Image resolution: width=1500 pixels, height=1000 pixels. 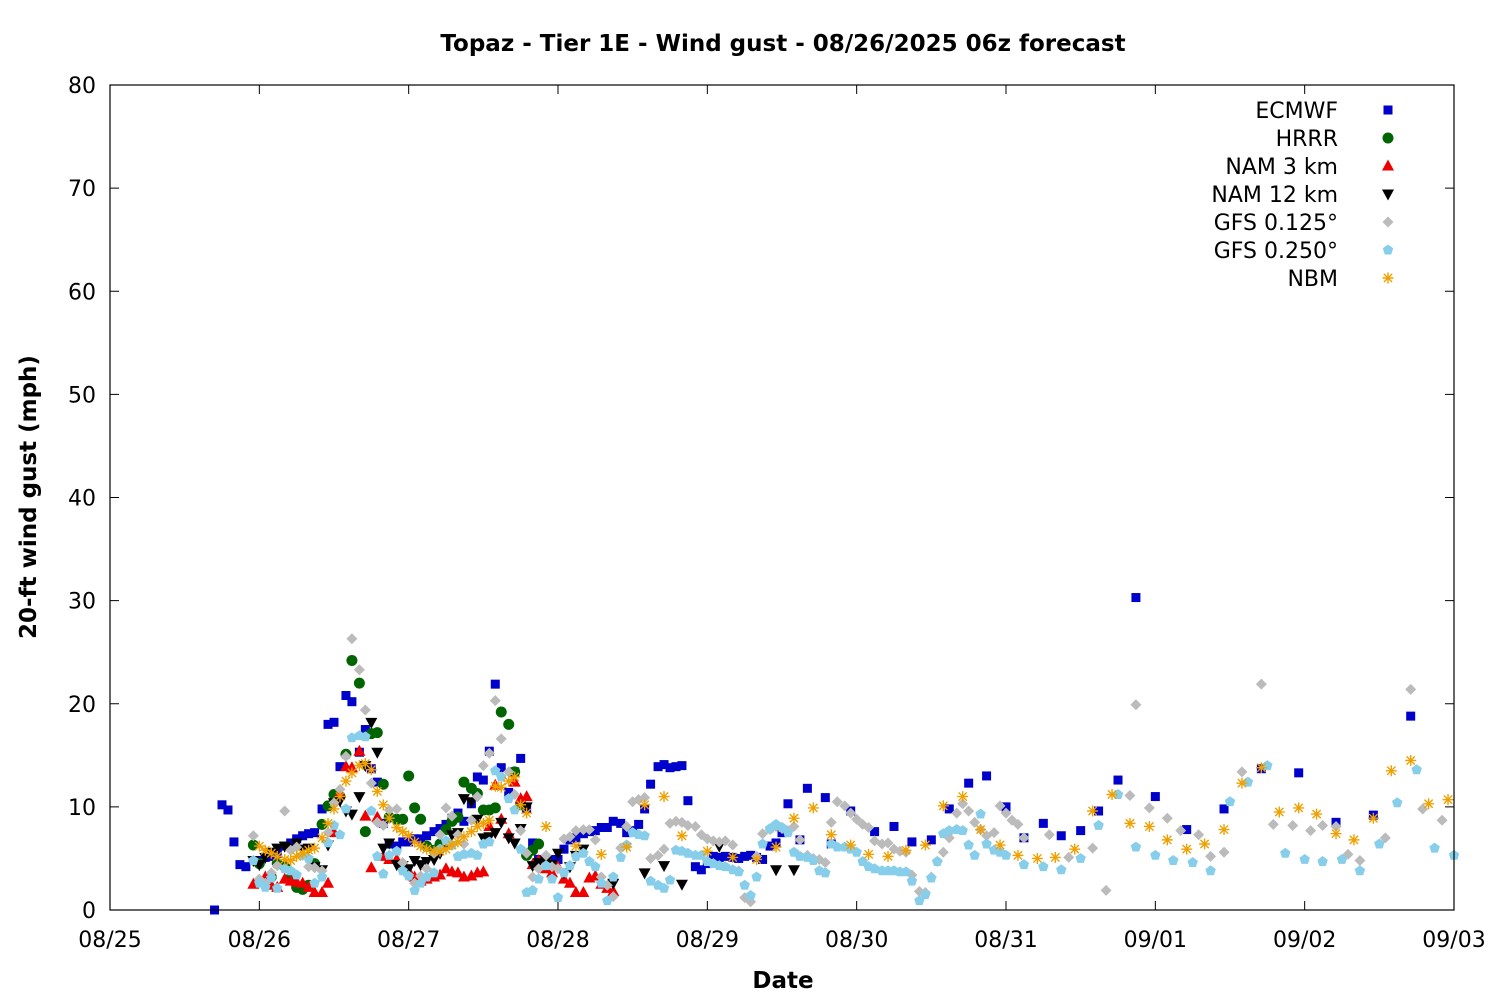 What do you see at coordinates (1274, 195) in the screenshot?
I see `legend-label: NAM 12 km` at bounding box center [1274, 195].